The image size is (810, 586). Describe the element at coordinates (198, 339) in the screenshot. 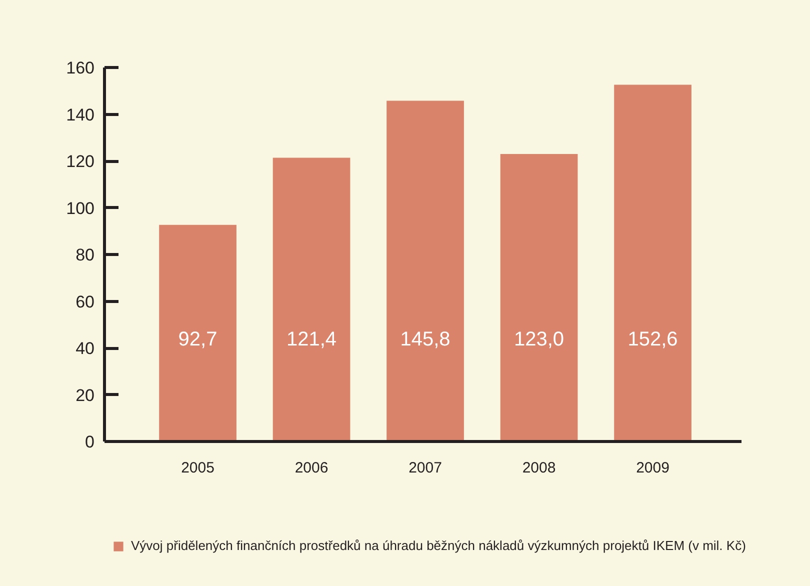

I see `data-label: 92,7` at that location.